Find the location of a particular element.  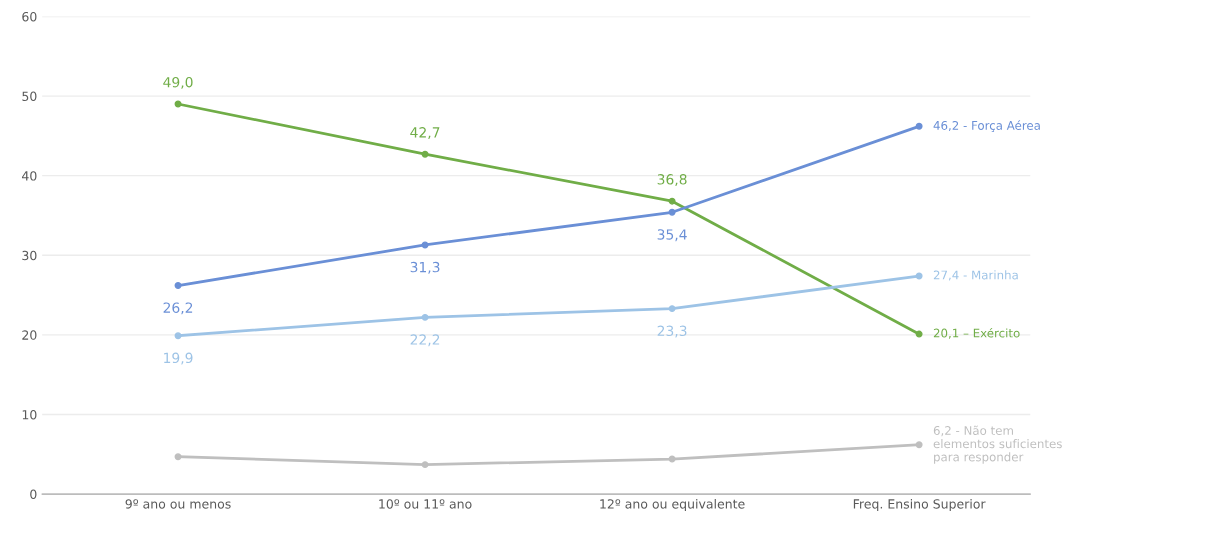

x-tick-label: 12º ano ou equivalente is located at coordinates (672, 505).